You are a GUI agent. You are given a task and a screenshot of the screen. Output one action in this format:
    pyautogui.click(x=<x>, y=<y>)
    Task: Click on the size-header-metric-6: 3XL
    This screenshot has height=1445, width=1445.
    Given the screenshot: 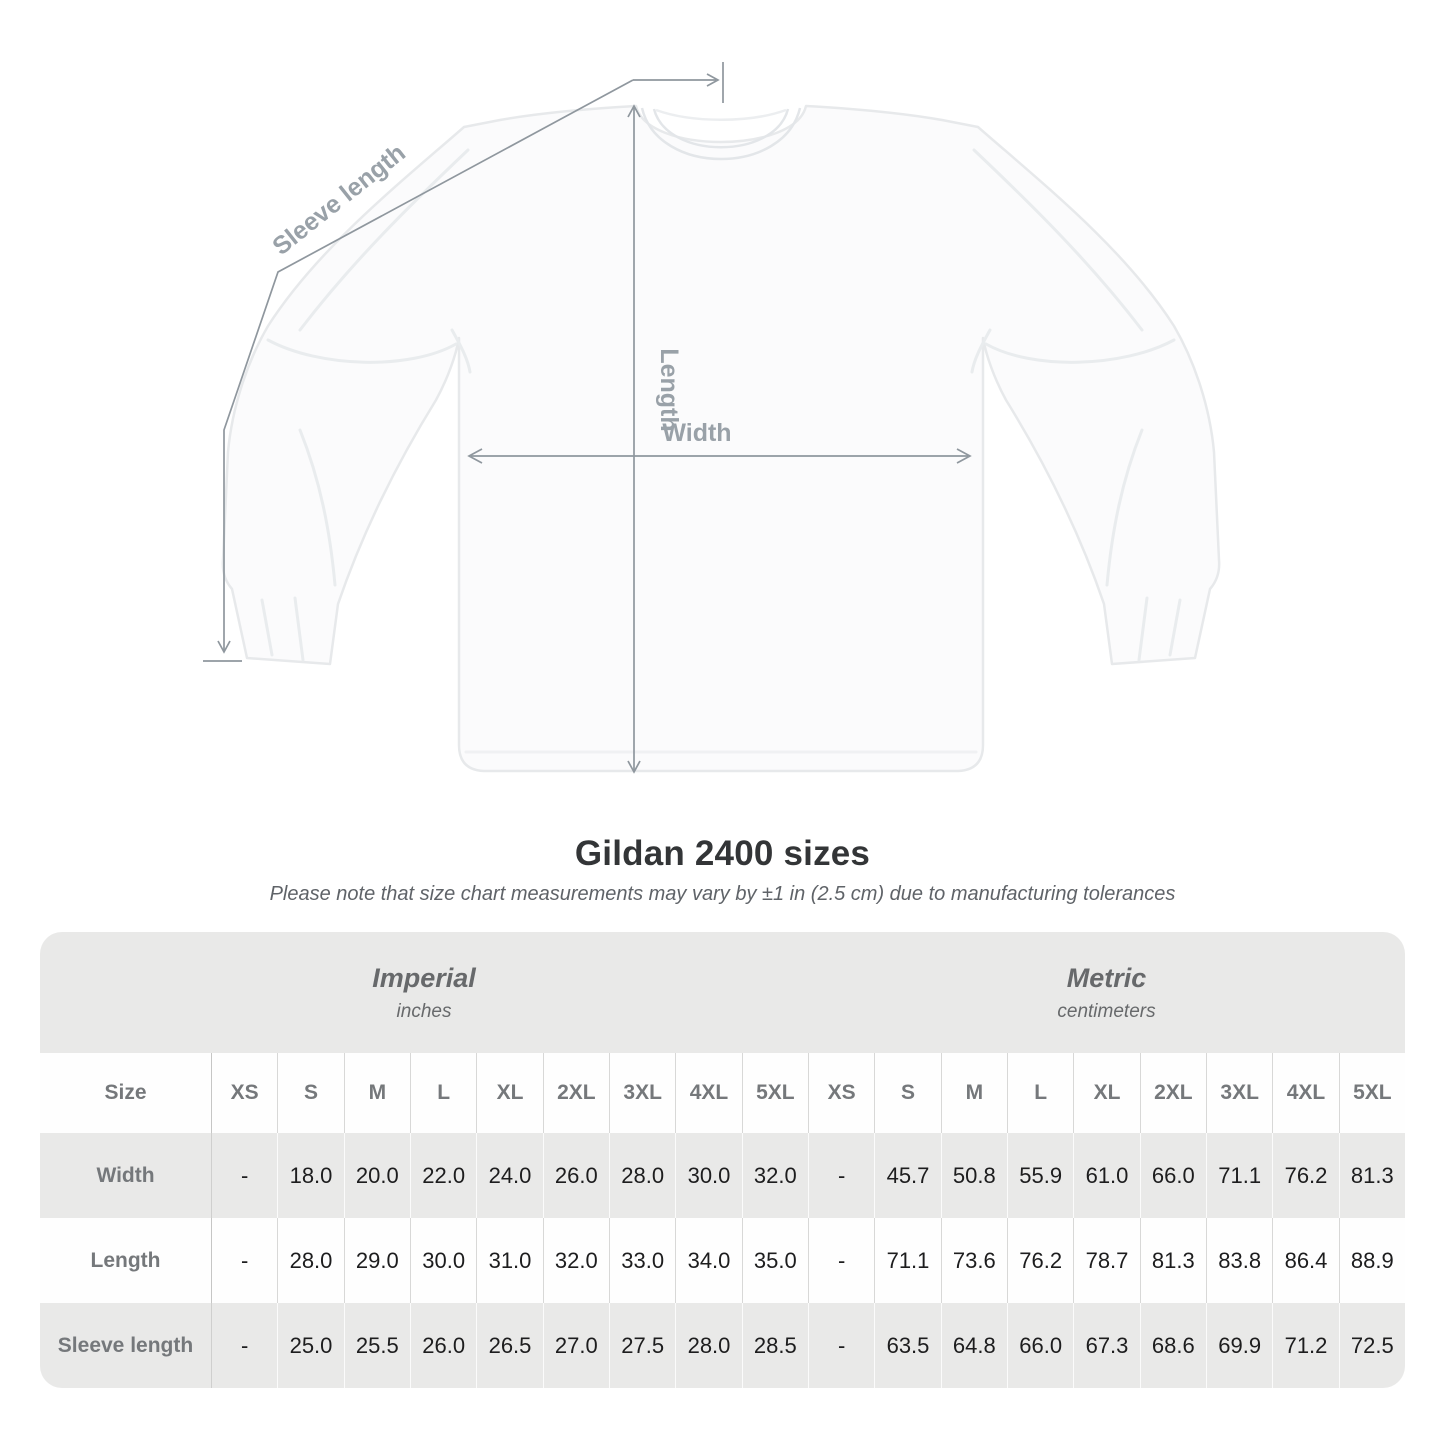 What is the action you would take?
    pyautogui.click(x=1239, y=1093)
    